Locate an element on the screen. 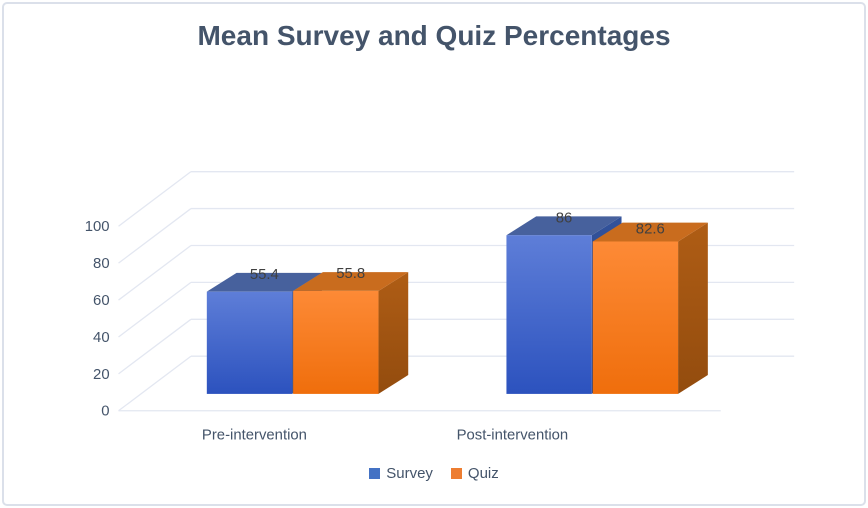  legend-swatch-survey-icon is located at coordinates (375, 473).